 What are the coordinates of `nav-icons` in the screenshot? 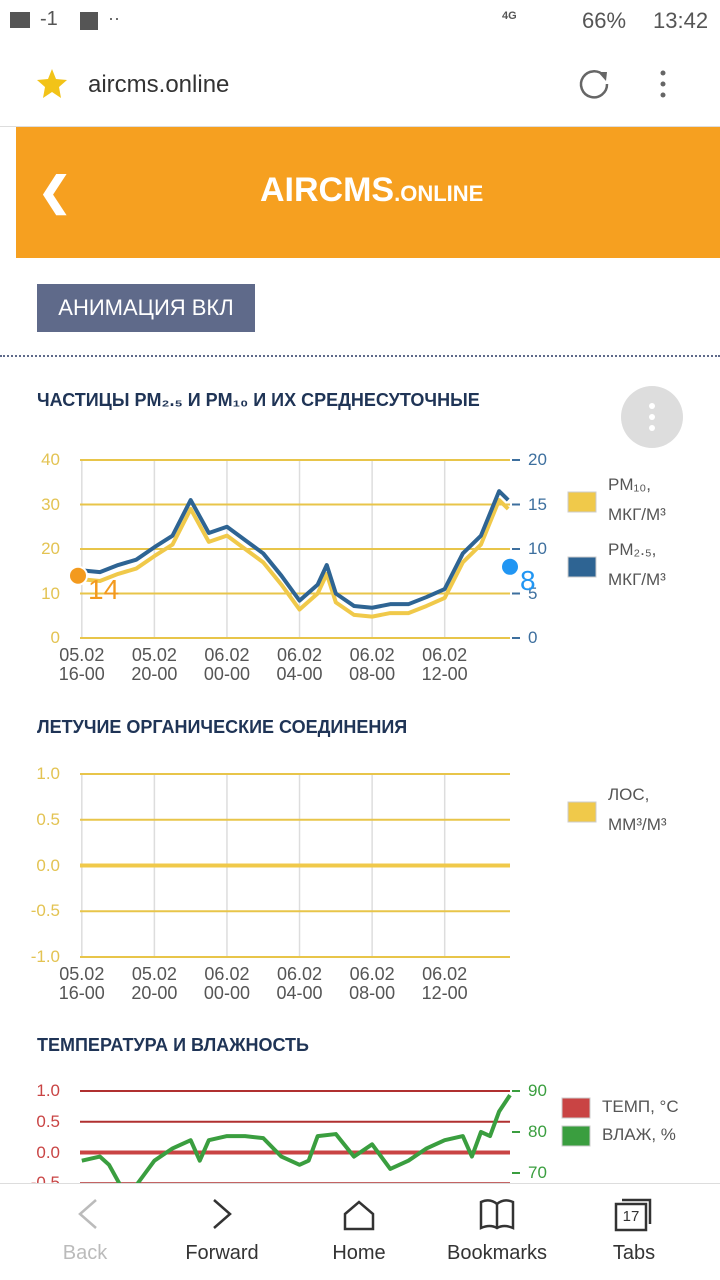 It's located at (365, 1215).